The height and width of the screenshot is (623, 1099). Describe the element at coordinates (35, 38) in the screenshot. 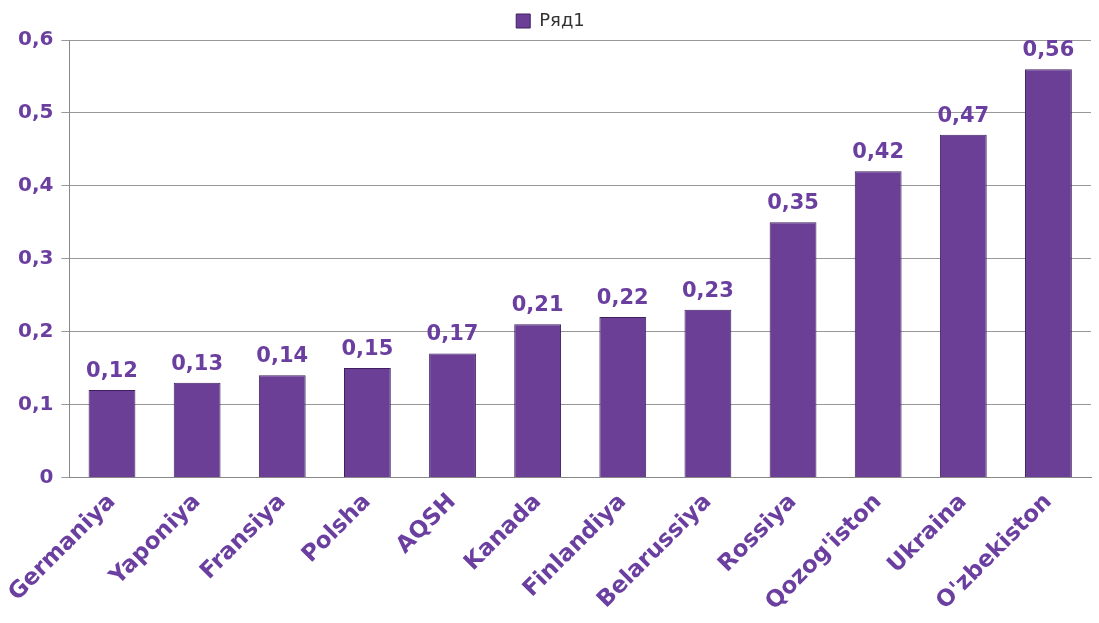

I see `y-tick-label: 0,6` at that location.